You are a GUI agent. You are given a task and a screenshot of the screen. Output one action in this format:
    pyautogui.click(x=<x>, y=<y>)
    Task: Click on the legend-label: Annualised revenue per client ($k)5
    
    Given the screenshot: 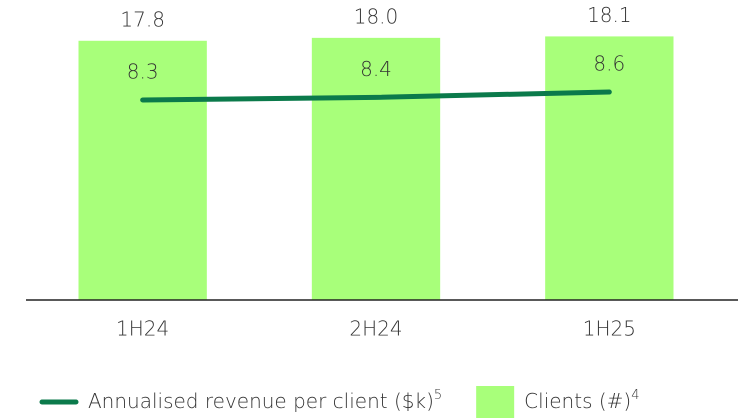 What is the action you would take?
    pyautogui.click(x=265, y=400)
    